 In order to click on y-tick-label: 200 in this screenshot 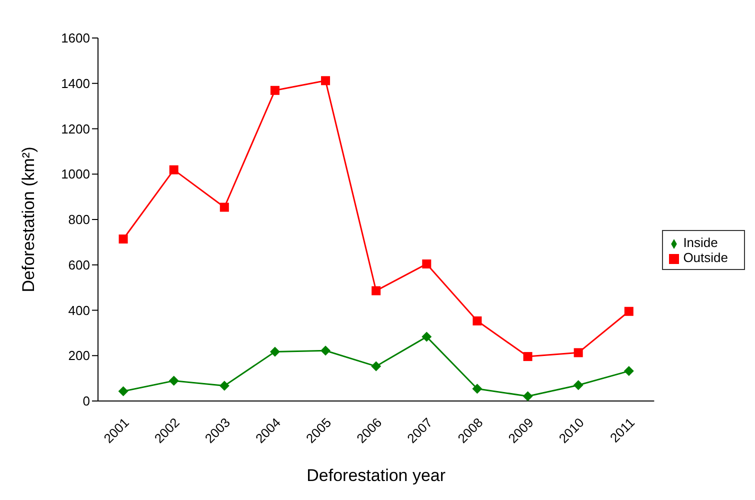, I will do `click(79, 356)`.